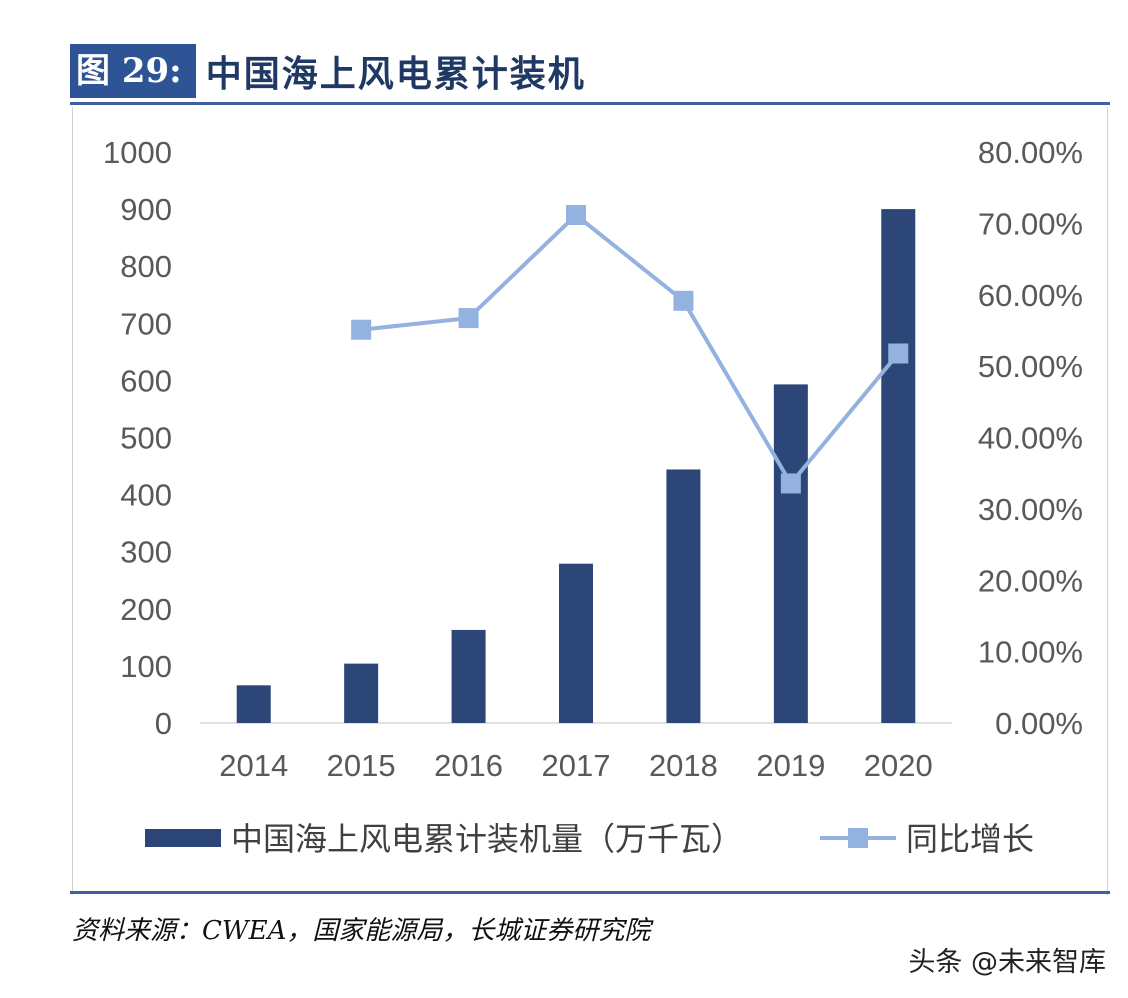 The width and height of the screenshot is (1128, 998). I want to click on line-series, so click(630, 349).